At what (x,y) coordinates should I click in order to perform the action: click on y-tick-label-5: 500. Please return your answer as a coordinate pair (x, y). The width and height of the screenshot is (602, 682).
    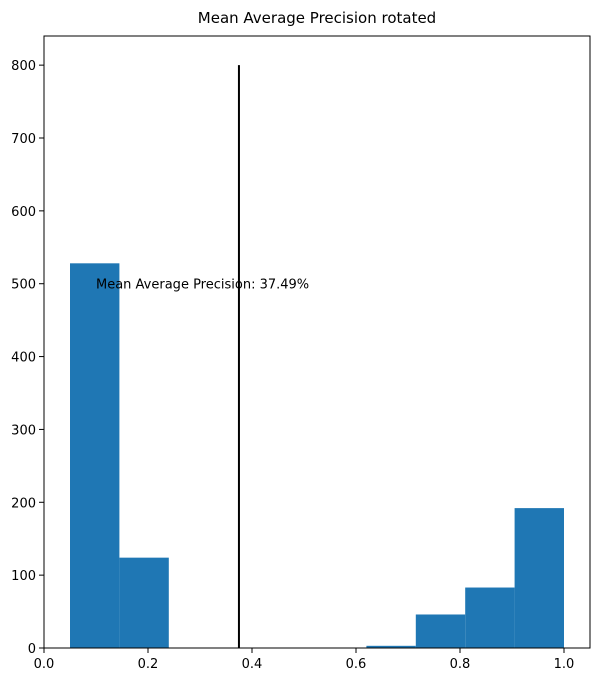
    Looking at the image, I should click on (23, 285).